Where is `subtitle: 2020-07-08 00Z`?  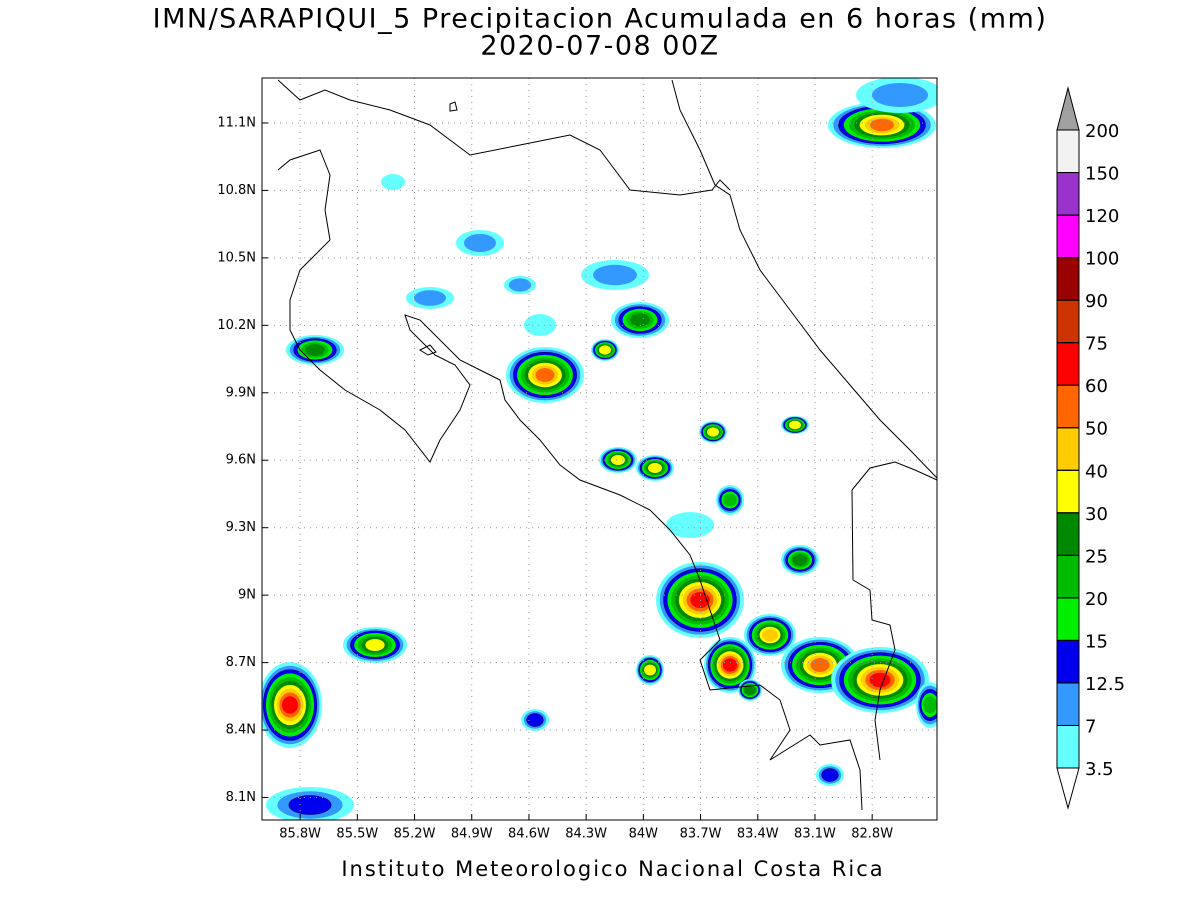 subtitle: 2020-07-08 00Z is located at coordinates (599, 46).